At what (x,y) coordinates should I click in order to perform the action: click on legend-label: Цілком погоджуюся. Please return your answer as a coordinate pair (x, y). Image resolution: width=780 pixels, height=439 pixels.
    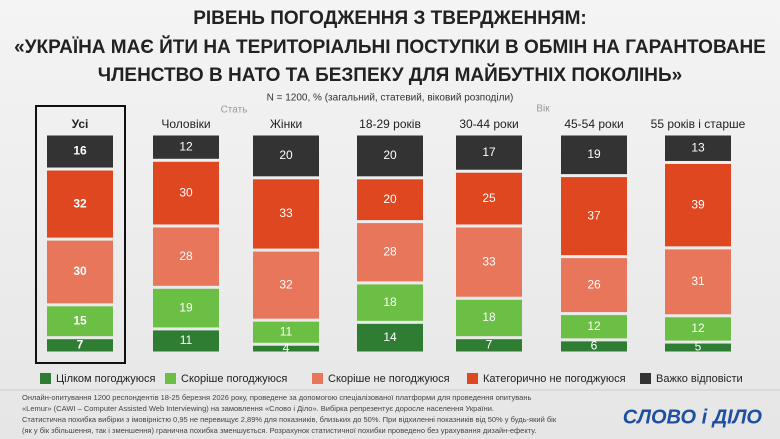
    Looking at the image, I should click on (106, 379).